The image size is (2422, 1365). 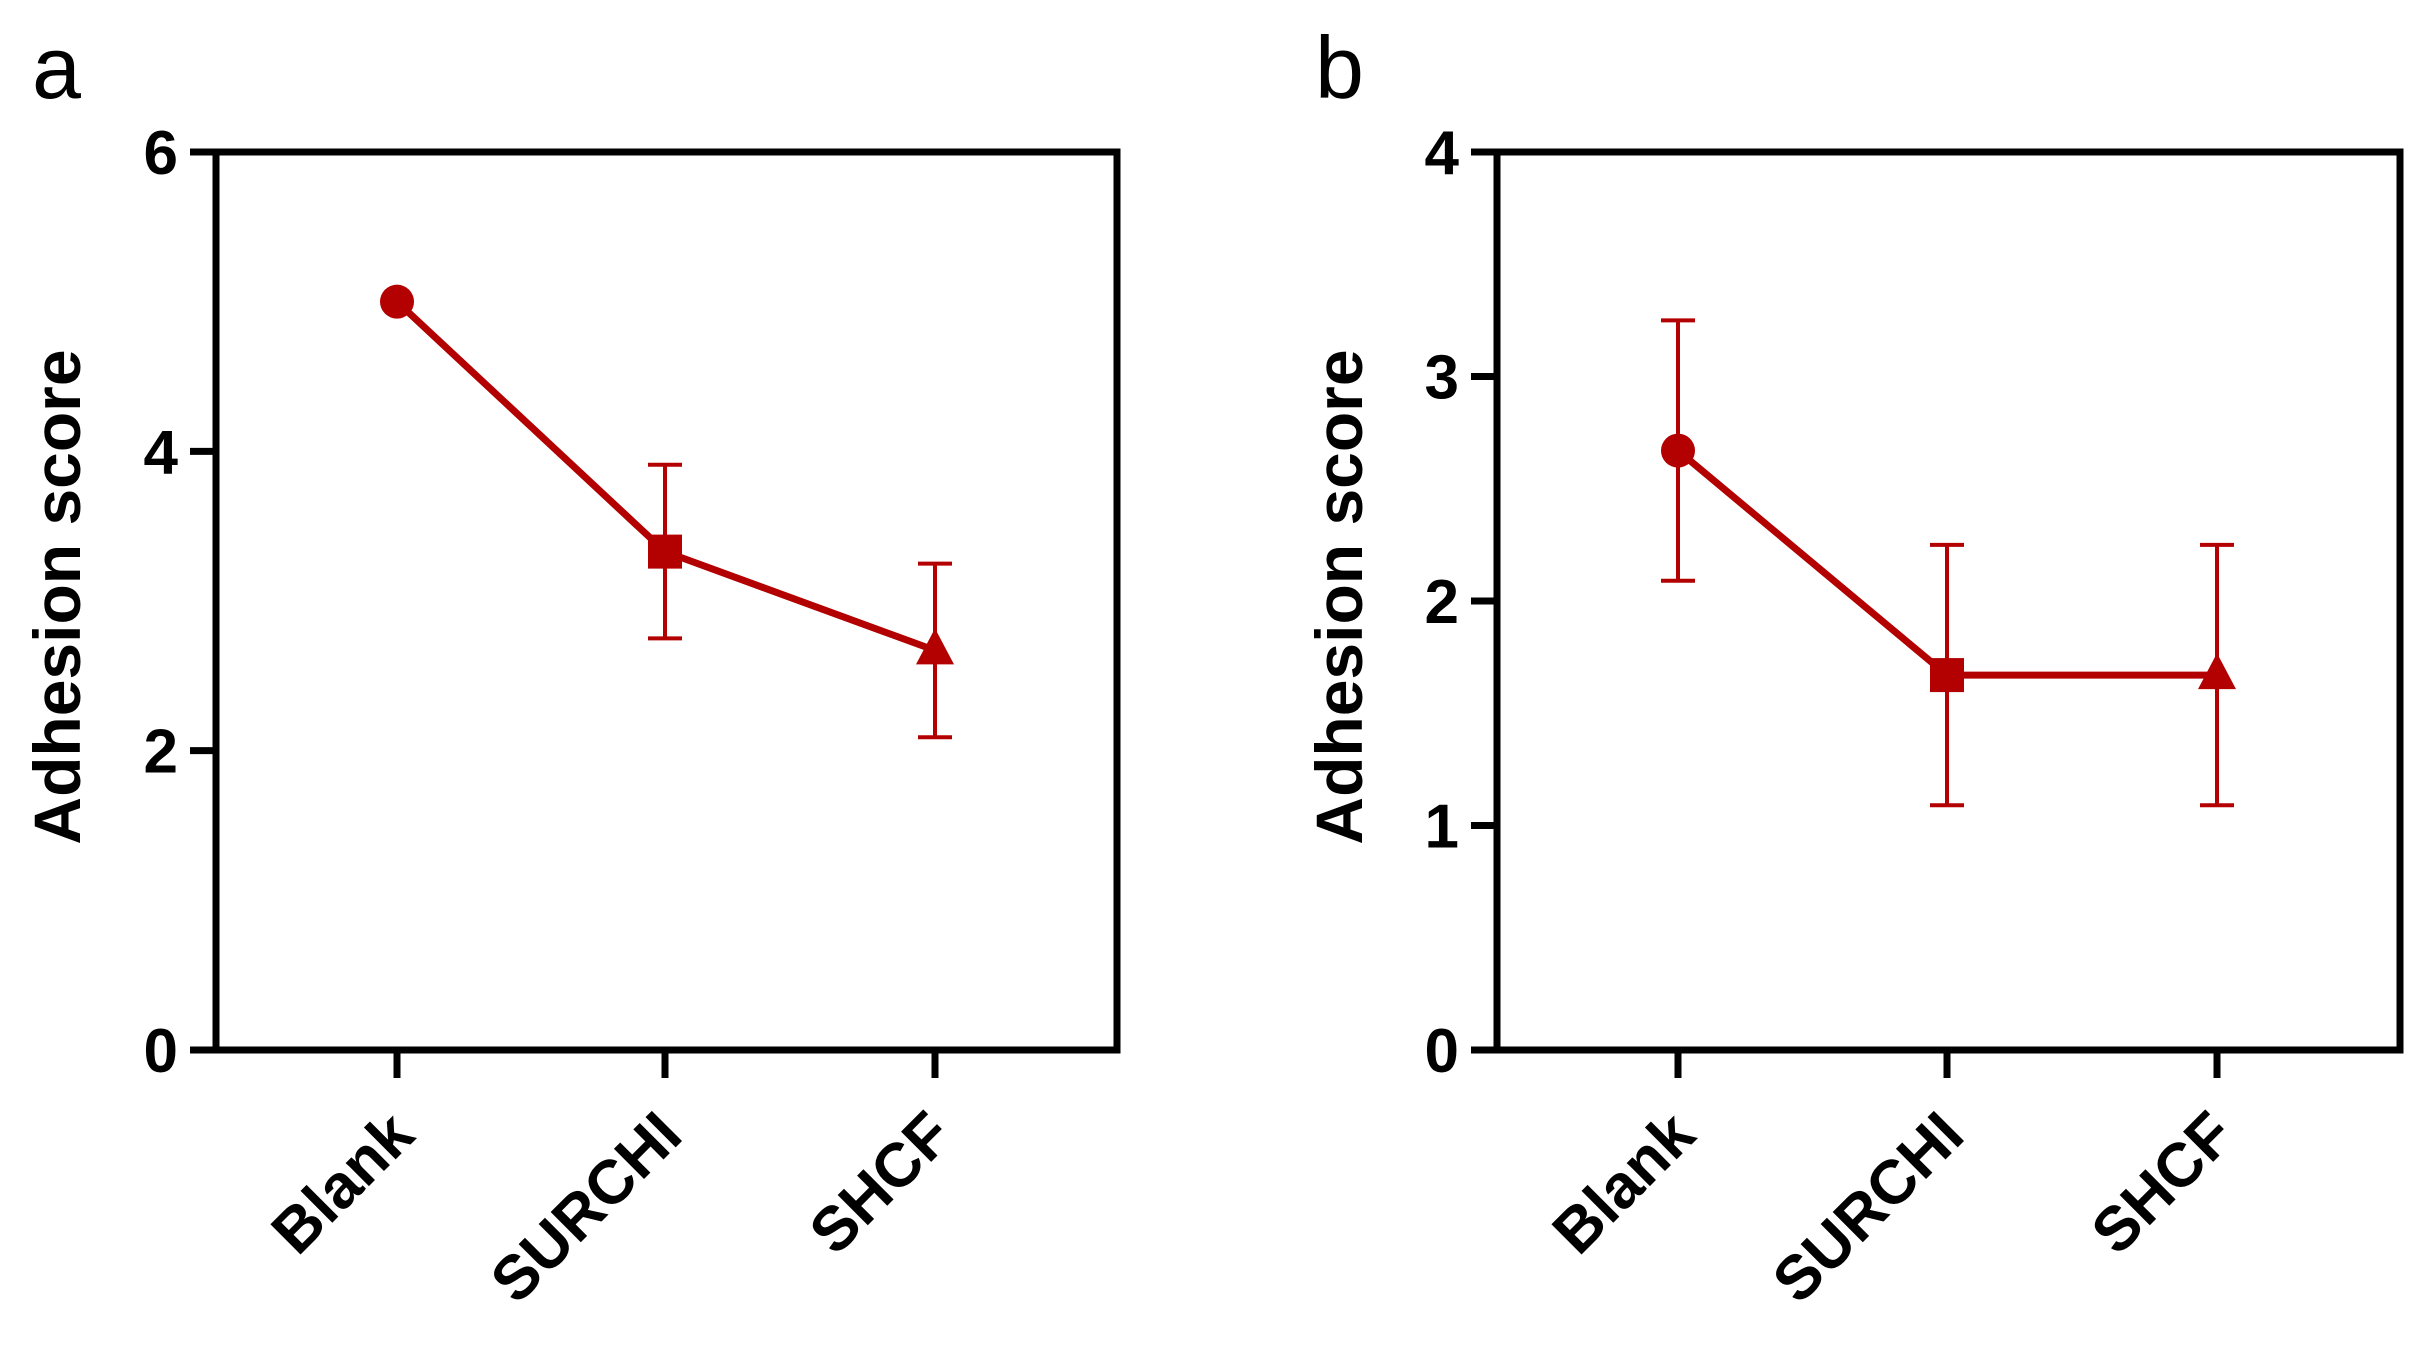 What do you see at coordinates (161, 153) in the screenshot?
I see `y-tick-label: 6` at bounding box center [161, 153].